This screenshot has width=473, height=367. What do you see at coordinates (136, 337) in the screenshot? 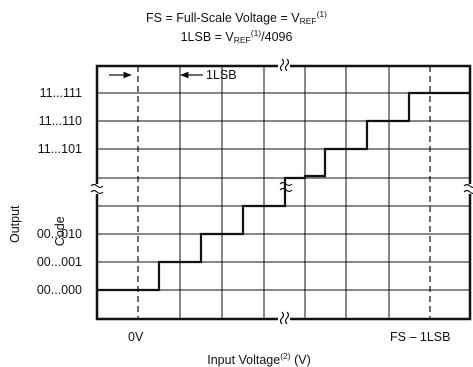
I see `x-tick-label-zero-volt: 0V` at bounding box center [136, 337].